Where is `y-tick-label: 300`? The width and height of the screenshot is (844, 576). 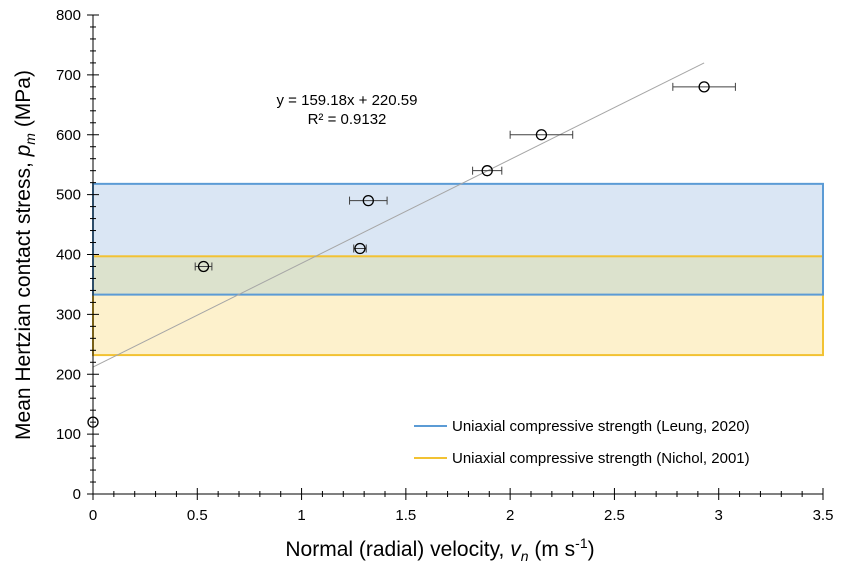
y-tick-label: 300 is located at coordinates (68, 314).